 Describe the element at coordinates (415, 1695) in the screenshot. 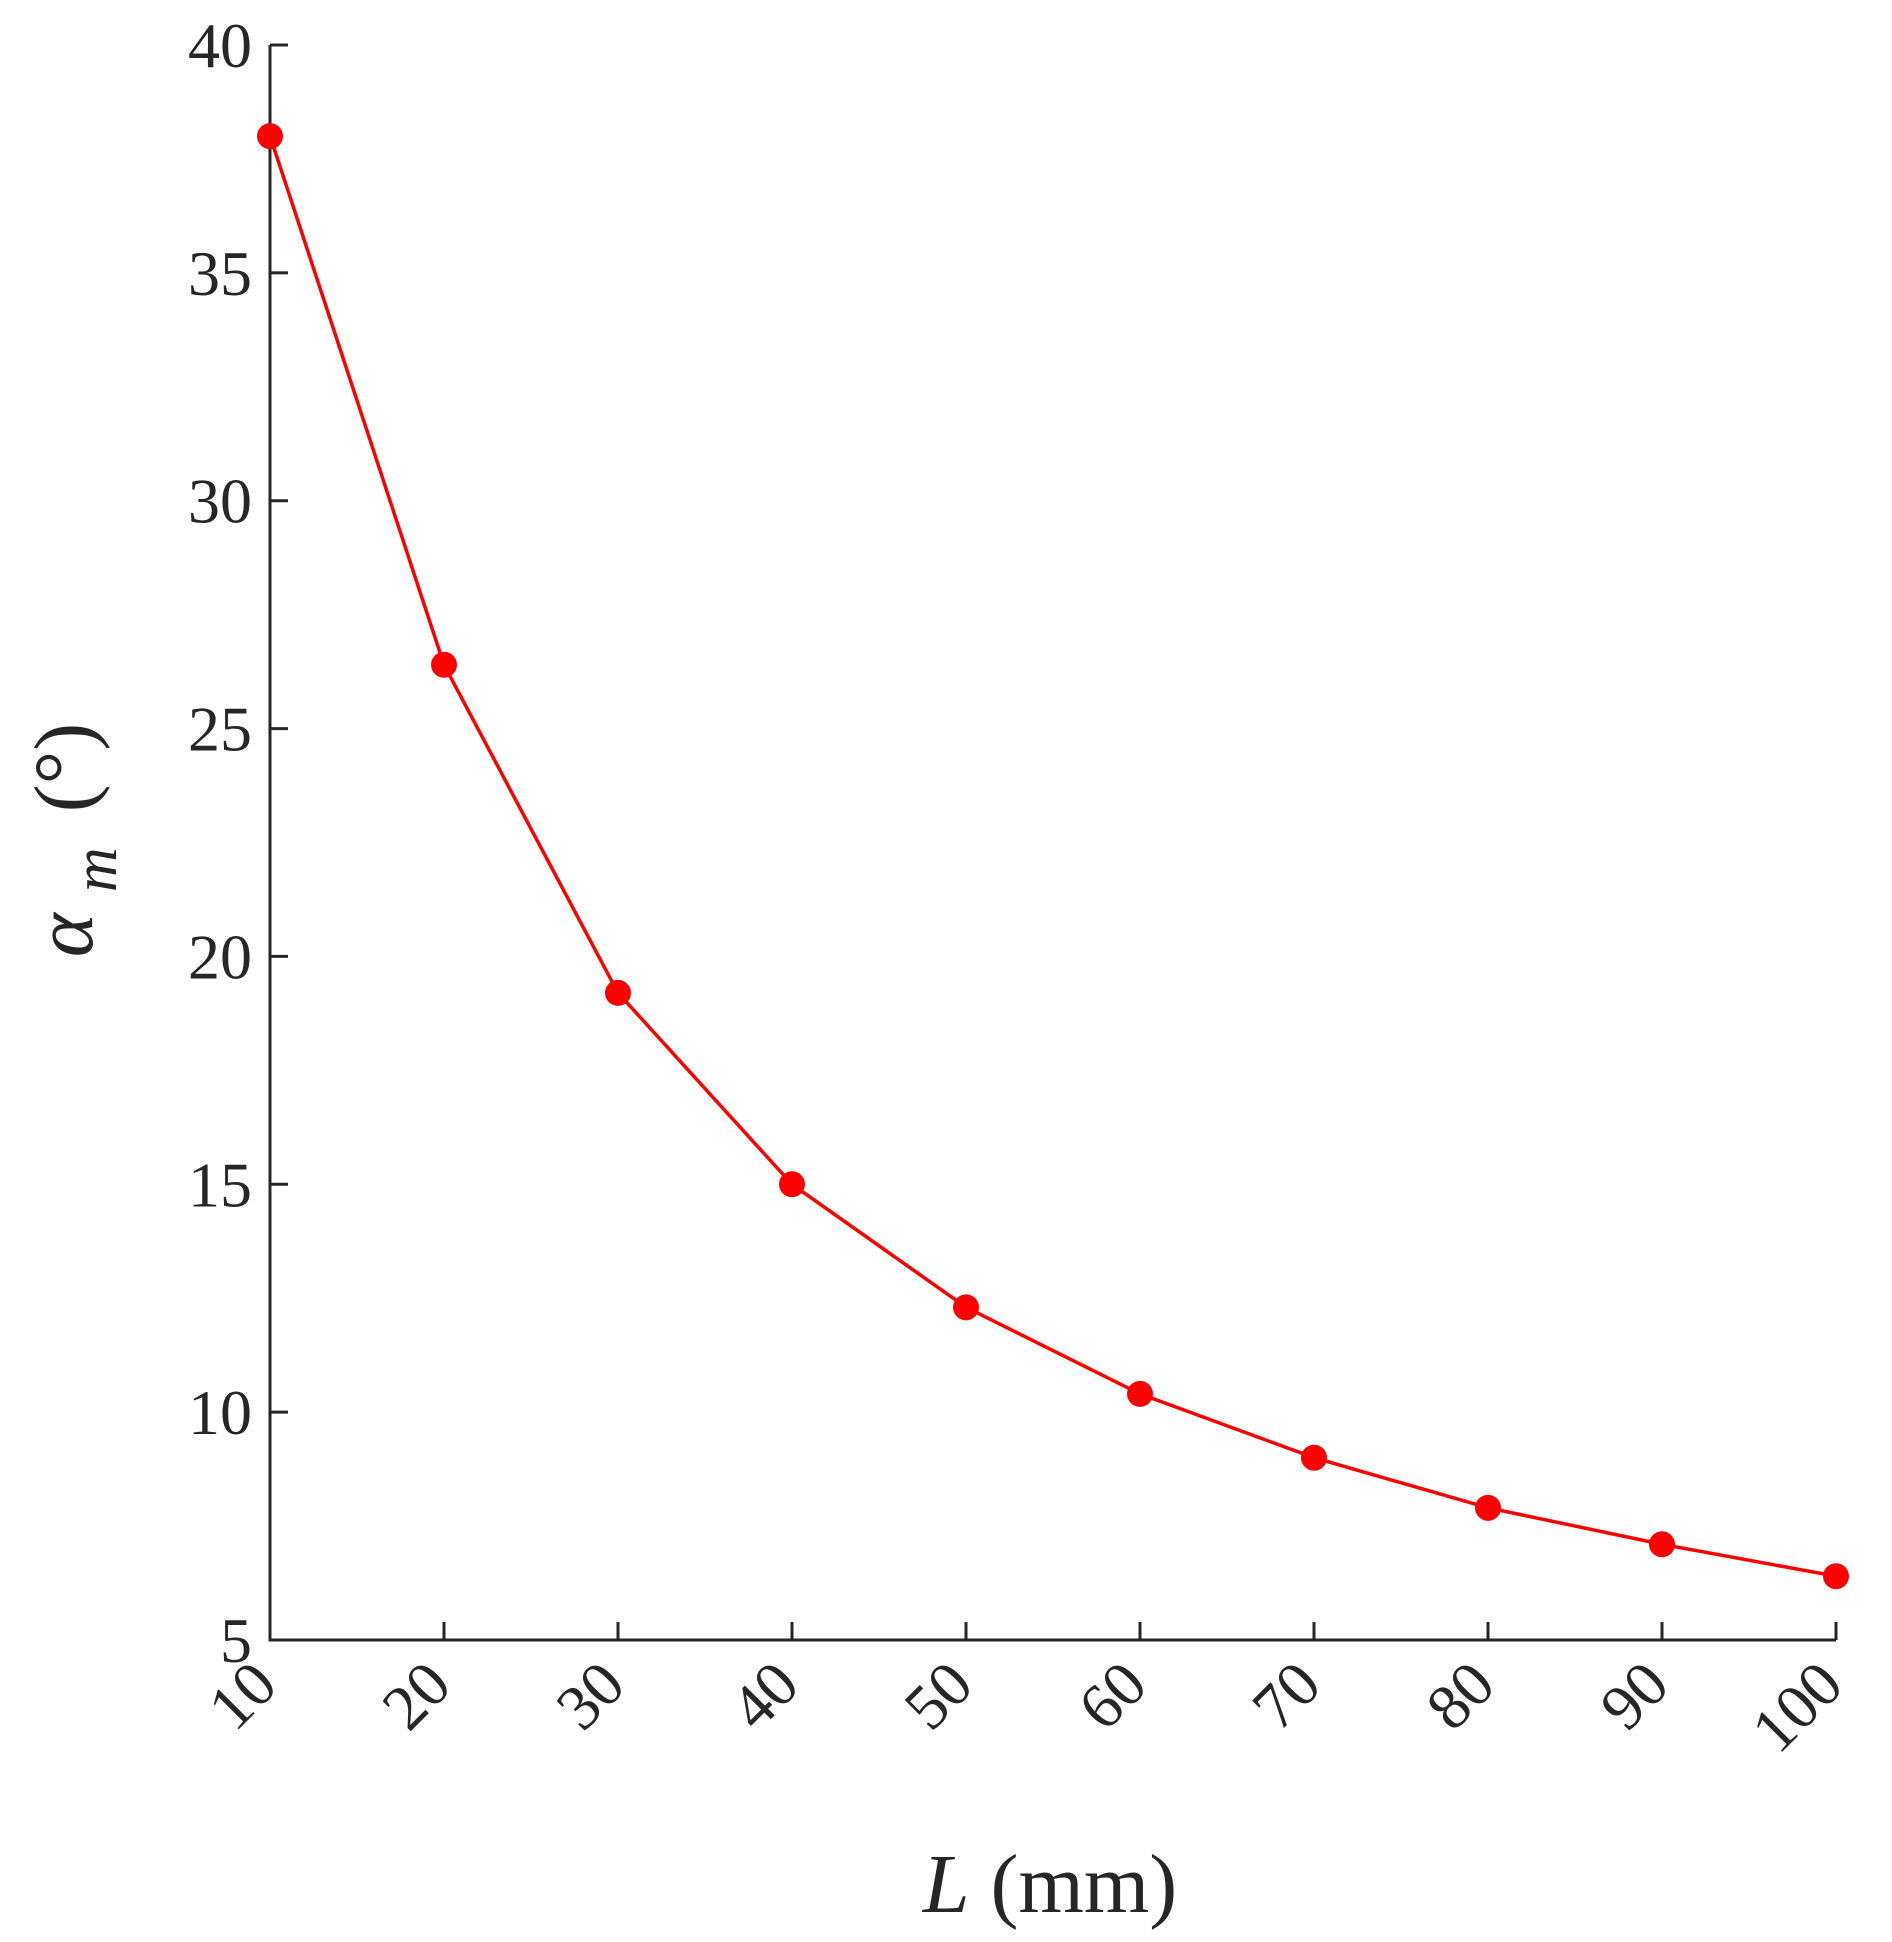

I see `x-tick-label: 20` at that location.